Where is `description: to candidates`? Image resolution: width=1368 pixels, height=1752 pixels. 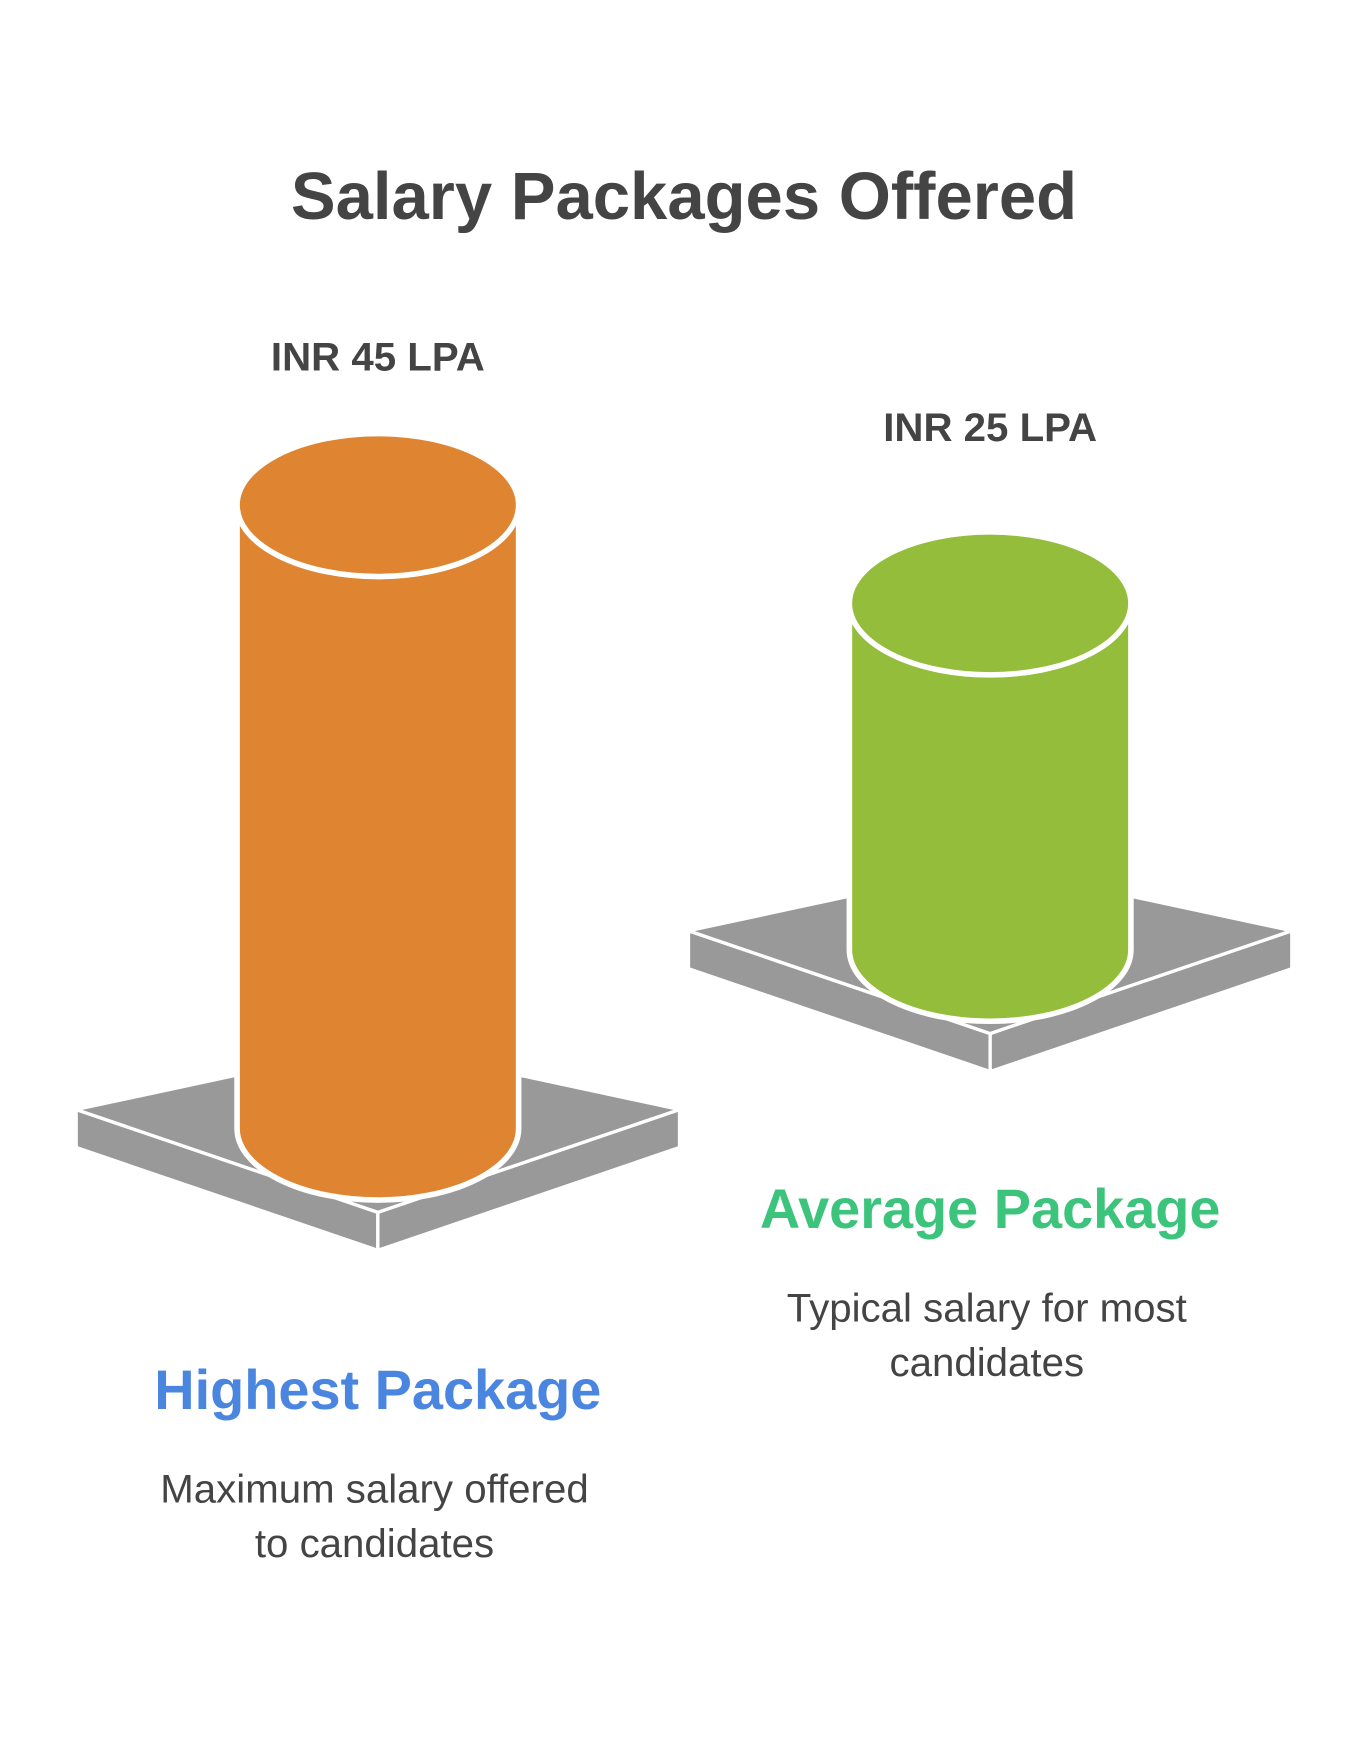 description: to candidates is located at coordinates (374, 1543).